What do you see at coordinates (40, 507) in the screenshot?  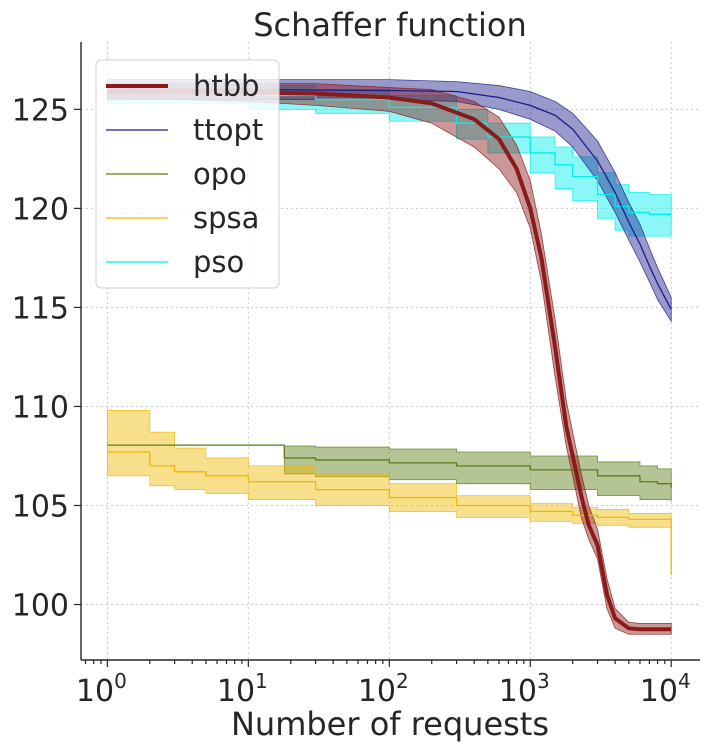 I see `y-tick-label: 105` at bounding box center [40, 507].